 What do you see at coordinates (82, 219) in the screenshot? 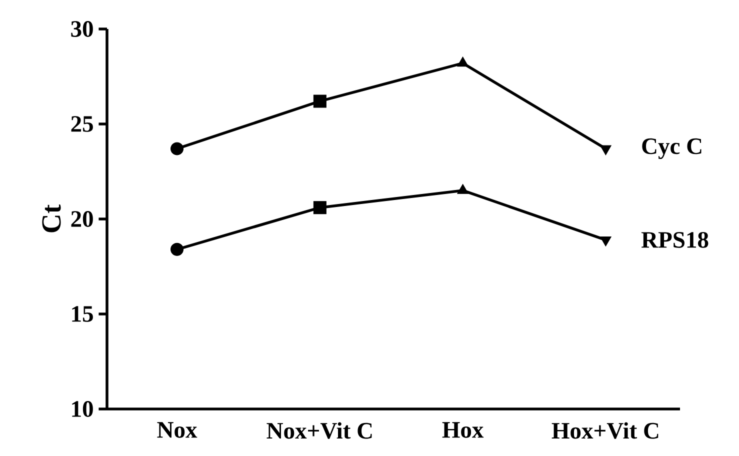
I see `y-tick-label: 20` at bounding box center [82, 219].